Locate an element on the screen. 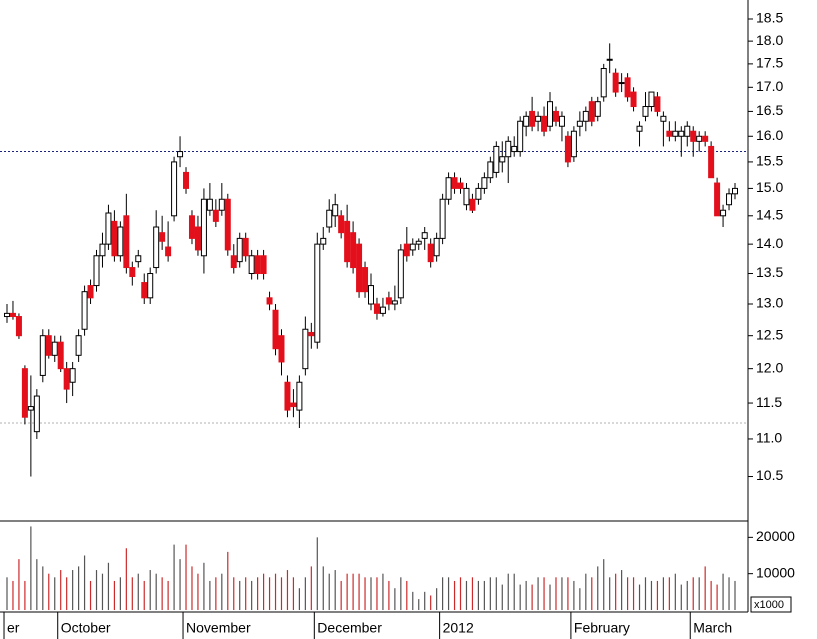 The height and width of the screenshot is (639, 817). x-tick-label: November is located at coordinates (218, 628).